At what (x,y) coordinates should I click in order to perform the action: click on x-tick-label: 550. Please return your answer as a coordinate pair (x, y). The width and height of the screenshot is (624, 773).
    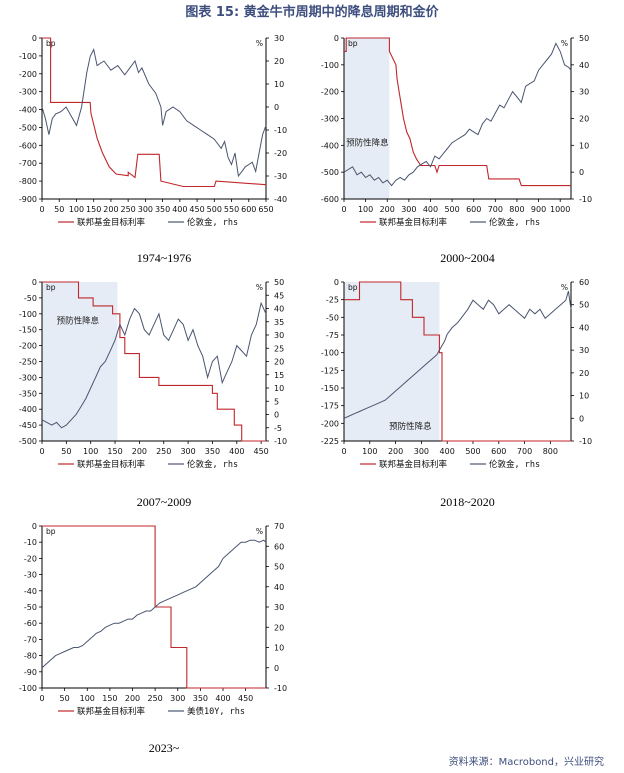
    Looking at the image, I should click on (231, 209).